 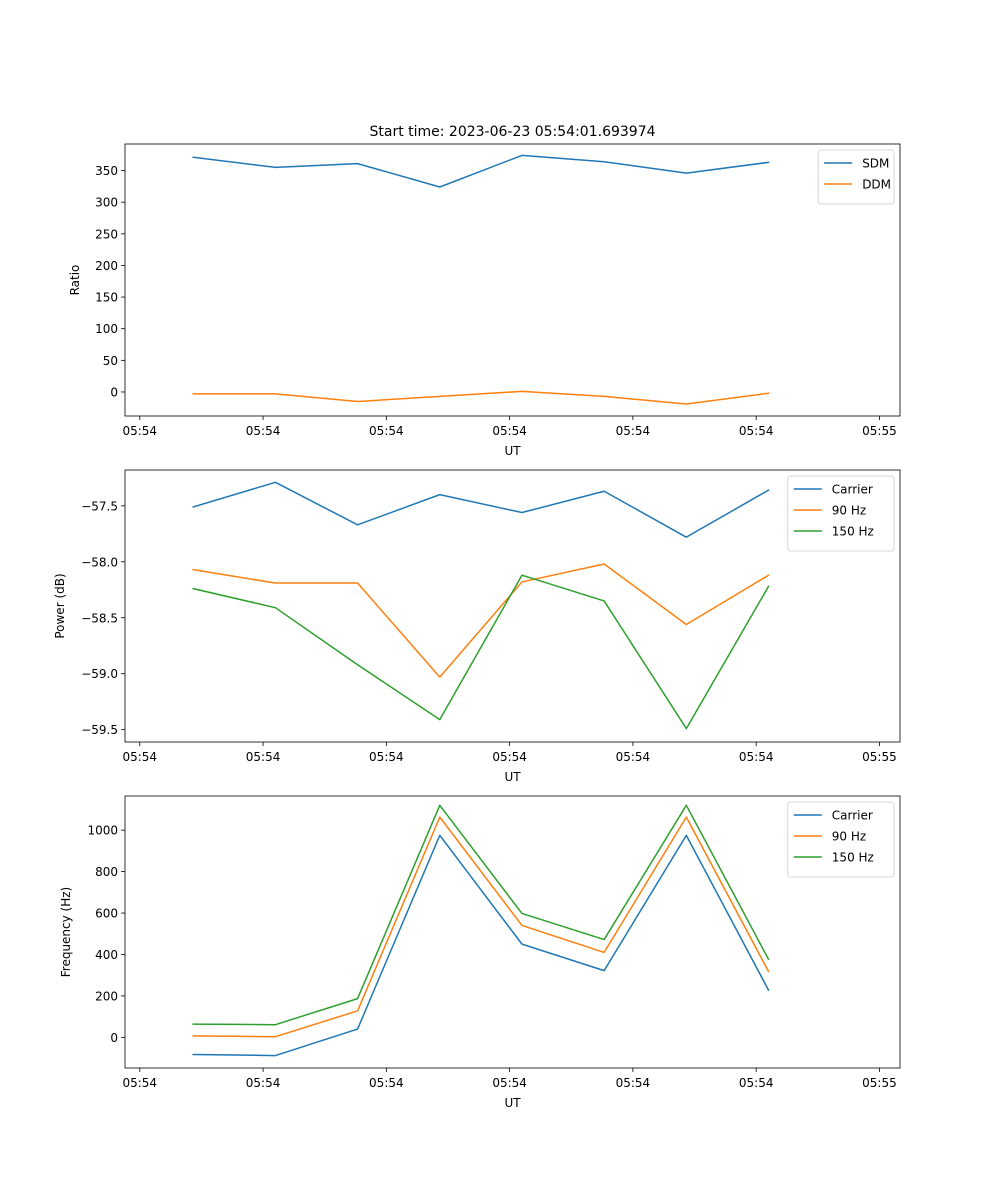 I want to click on y-tick-label: −58.0, so click(x=99, y=562).